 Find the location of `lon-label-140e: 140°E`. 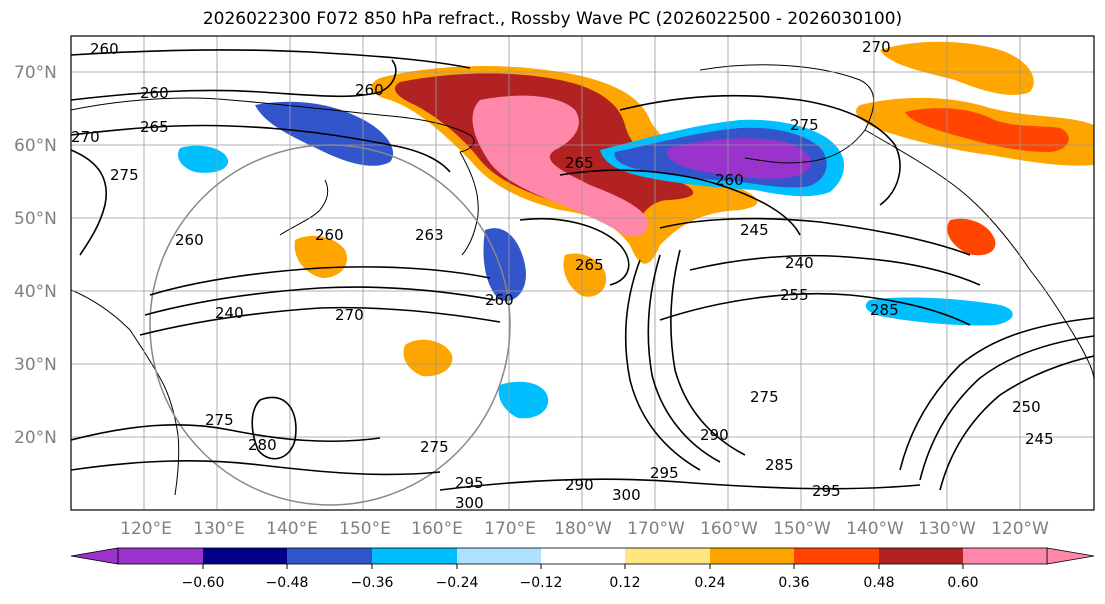

lon-label-140e: 140°E is located at coordinates (292, 529).